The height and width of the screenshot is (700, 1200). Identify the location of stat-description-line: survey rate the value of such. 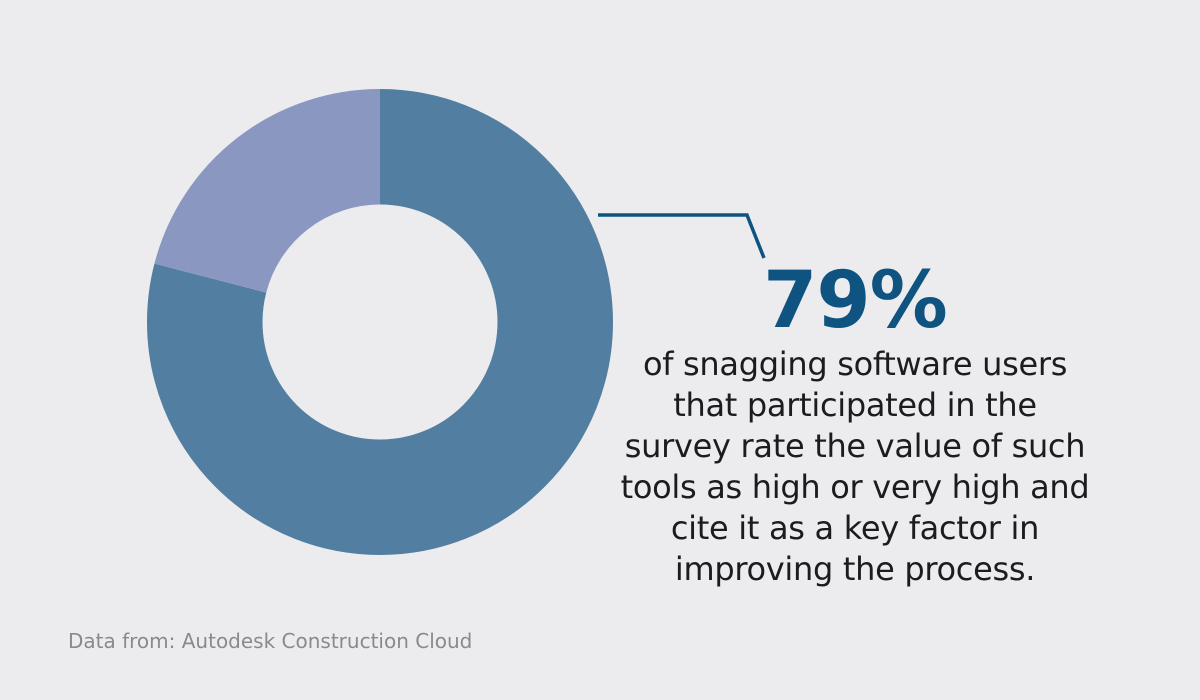
(855, 446).